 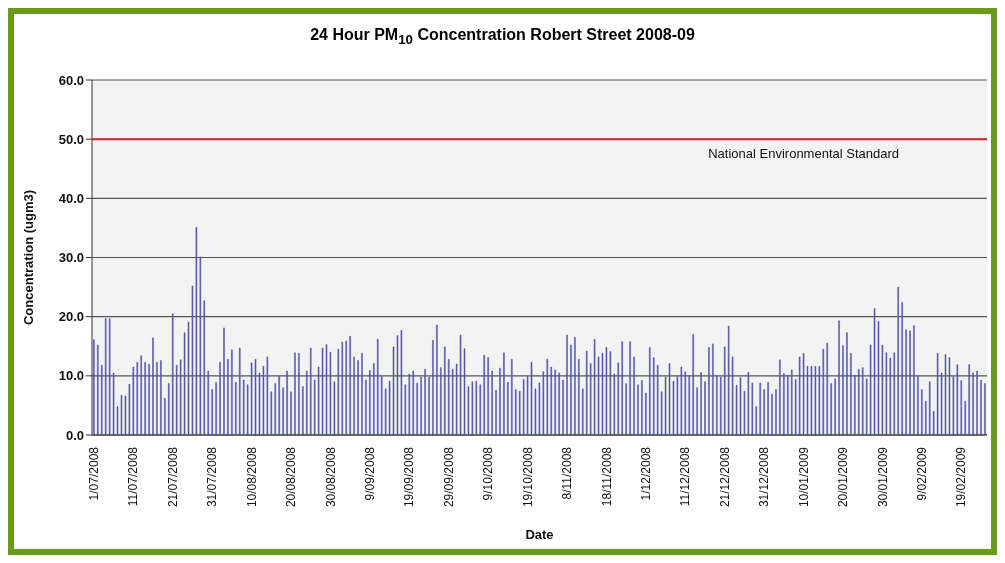 I want to click on y-tick-label: 20.0, so click(x=71, y=317).